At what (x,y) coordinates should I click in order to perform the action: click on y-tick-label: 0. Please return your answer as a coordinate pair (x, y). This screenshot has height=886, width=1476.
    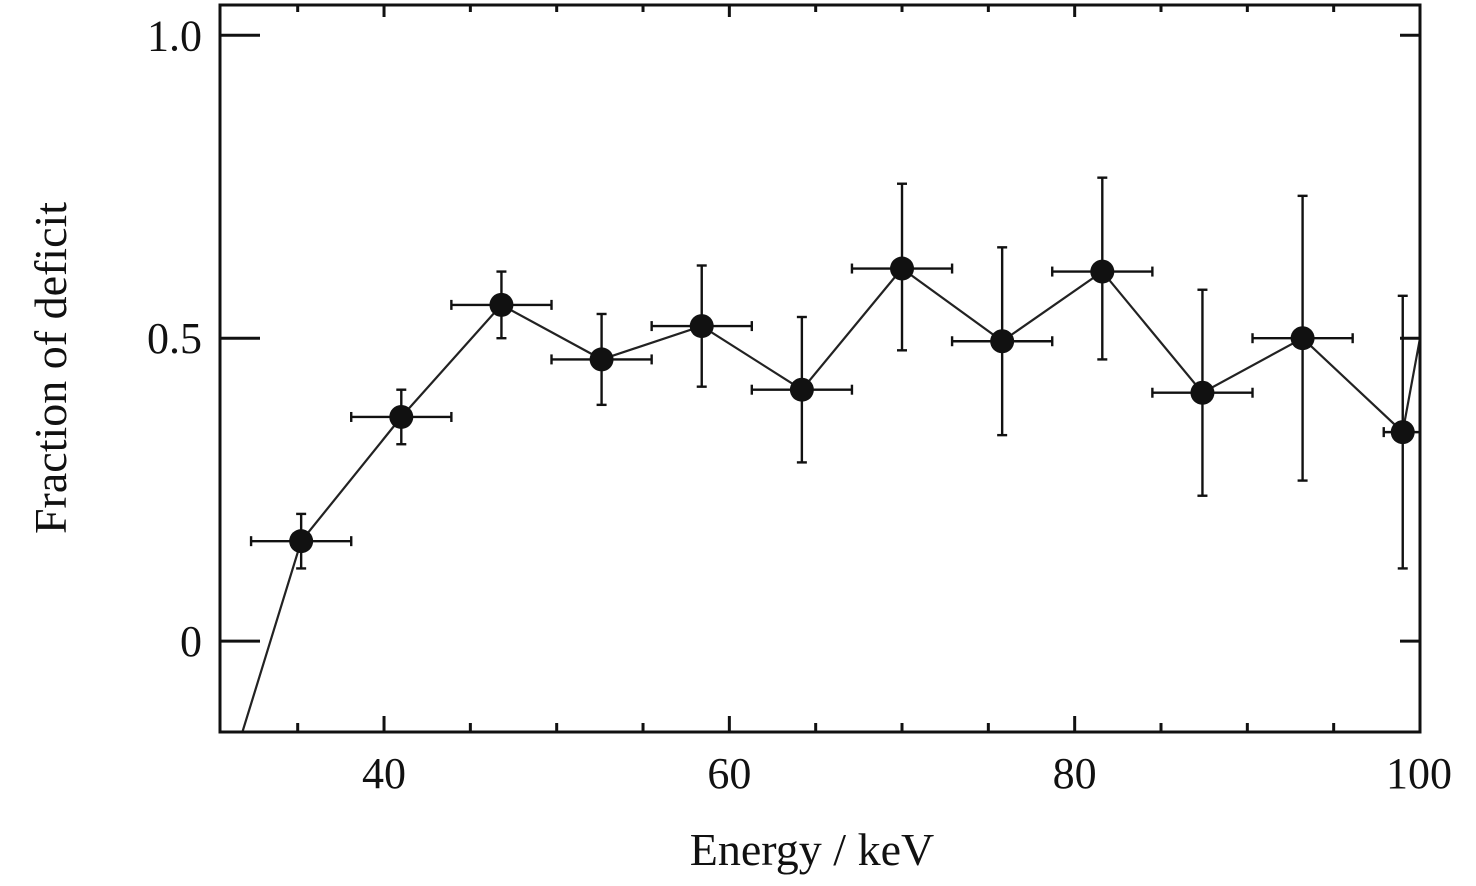
    Looking at the image, I should click on (191, 641).